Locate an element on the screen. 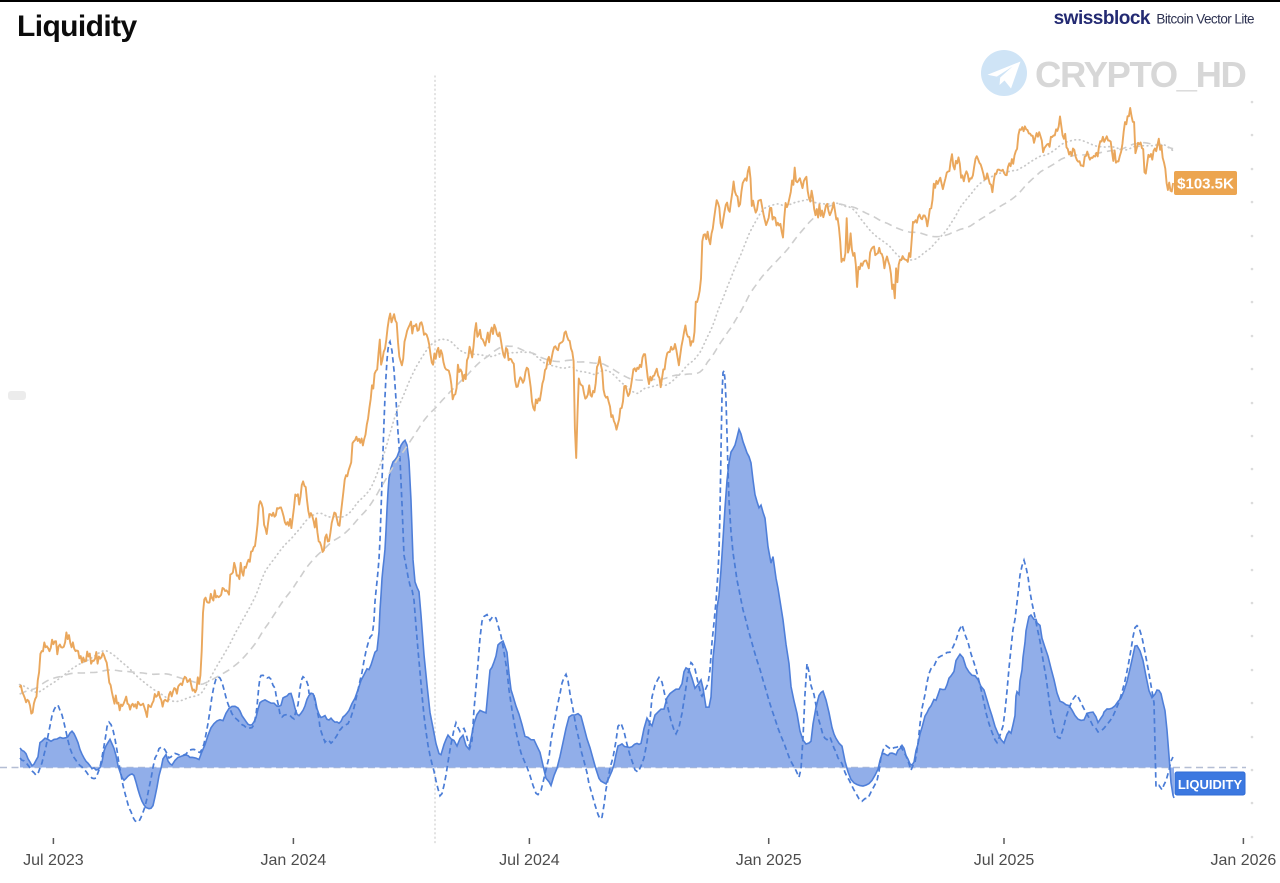 The width and height of the screenshot is (1280, 883). svg-text: Jul 2024 is located at coordinates (529, 860).